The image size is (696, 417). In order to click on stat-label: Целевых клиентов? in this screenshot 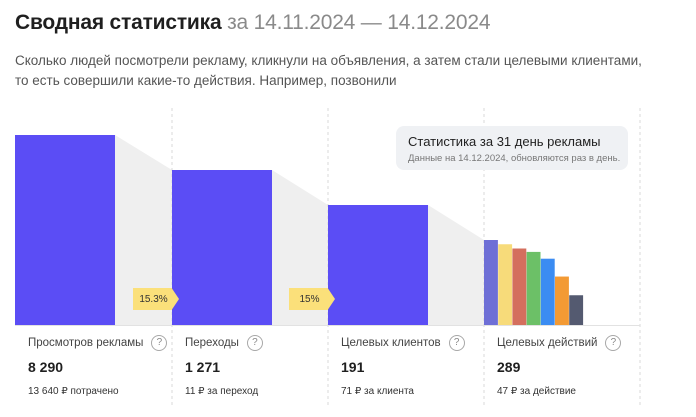, I will do `click(416, 343)`.